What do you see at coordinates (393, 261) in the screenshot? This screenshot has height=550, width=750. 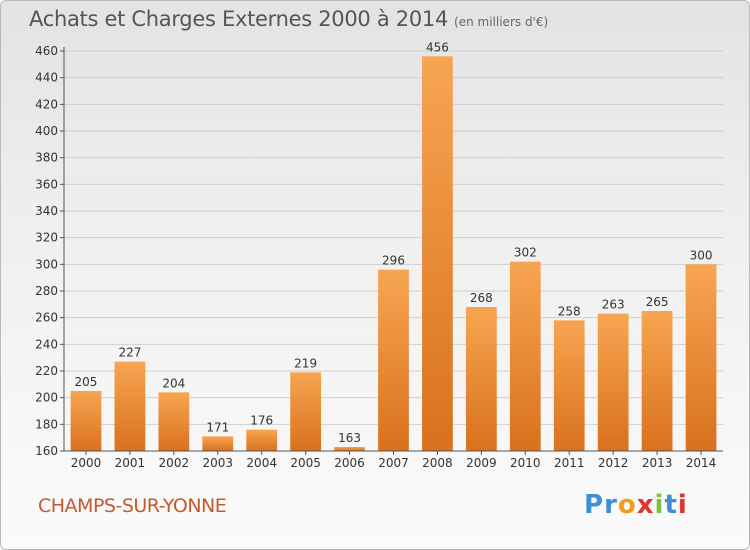 I see `bar-value-label: 296` at bounding box center [393, 261].